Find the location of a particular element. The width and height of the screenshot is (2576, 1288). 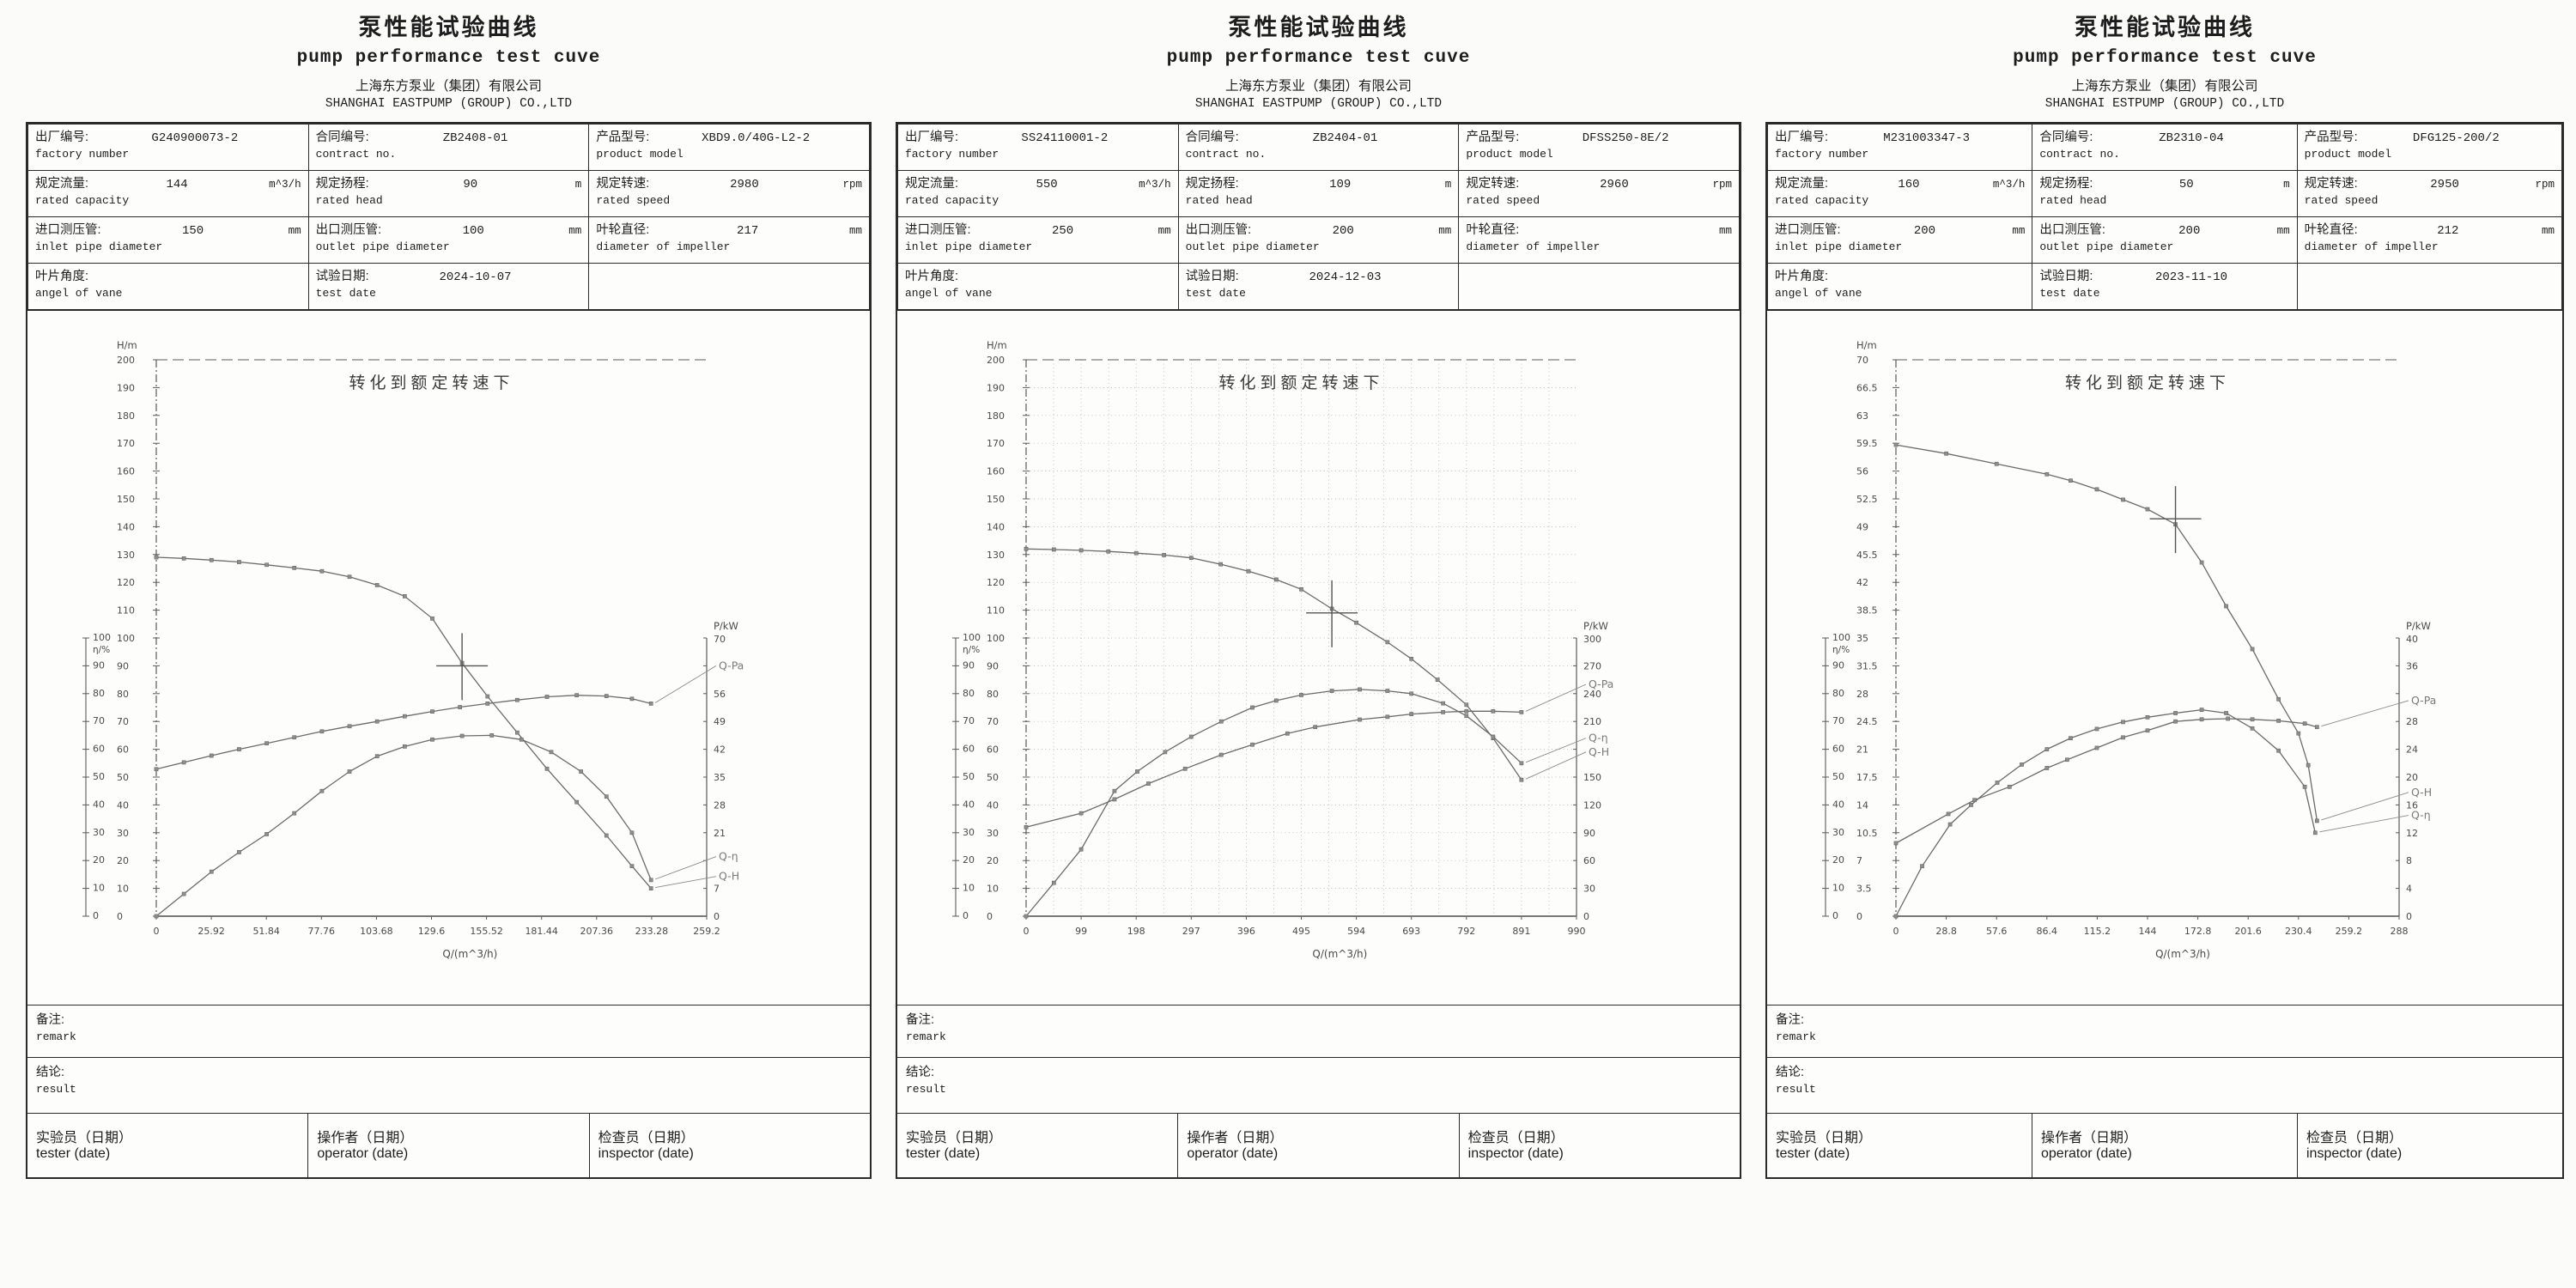

svg-text: 99 is located at coordinates (1081, 932).